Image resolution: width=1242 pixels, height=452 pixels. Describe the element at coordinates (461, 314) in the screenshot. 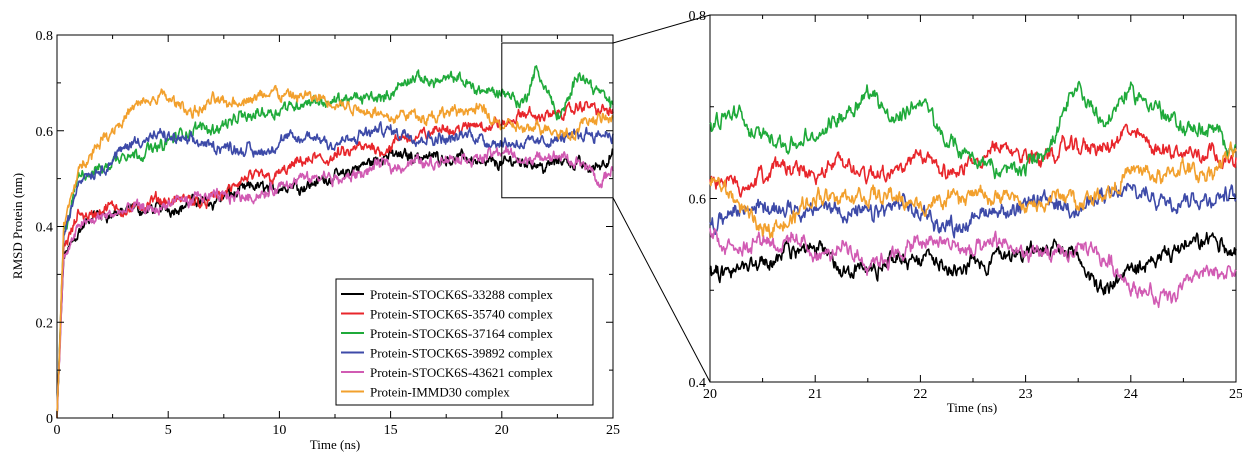

I see `legend-label-2: Protein-STOCK6S-35740 complex` at that location.